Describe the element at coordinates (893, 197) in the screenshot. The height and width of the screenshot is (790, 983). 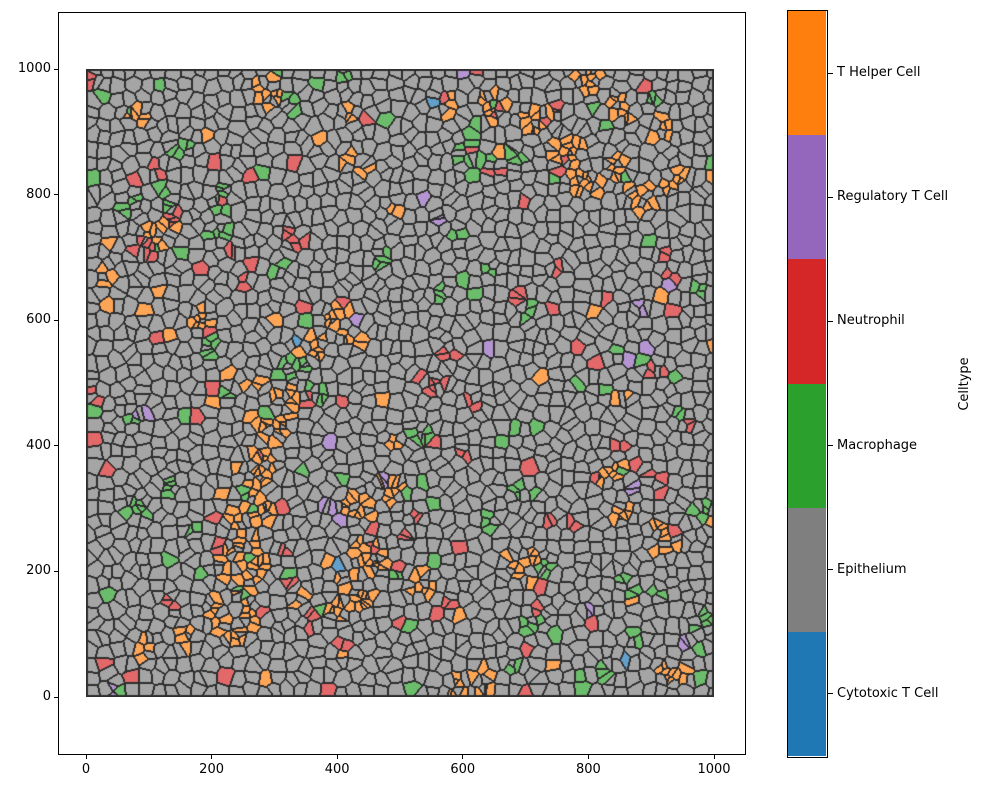
I see `colorbar-entry-label: Regulatory T Cell` at that location.